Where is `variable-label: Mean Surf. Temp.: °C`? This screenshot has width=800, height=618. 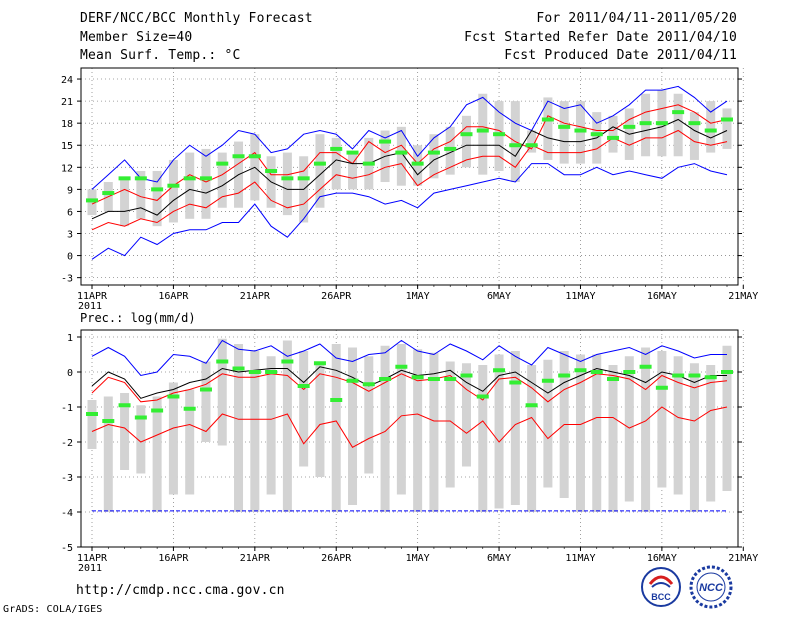 variable-label: Mean Surf. Temp.: °C is located at coordinates (160, 55).